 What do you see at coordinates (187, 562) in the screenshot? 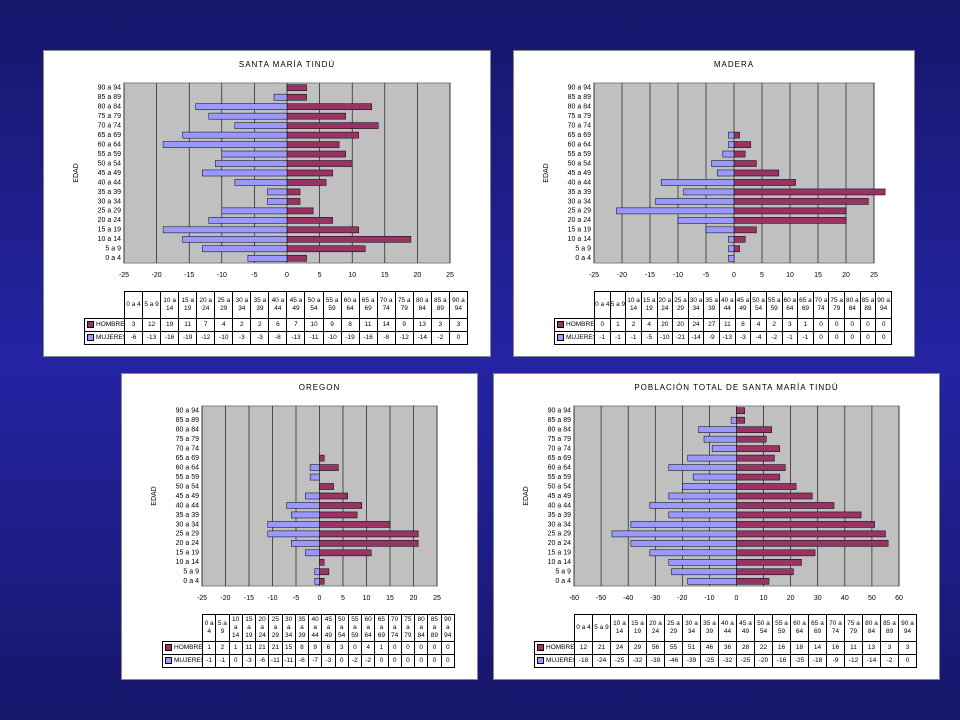
I see `y-tick-label: 10 a 14` at bounding box center [187, 562].